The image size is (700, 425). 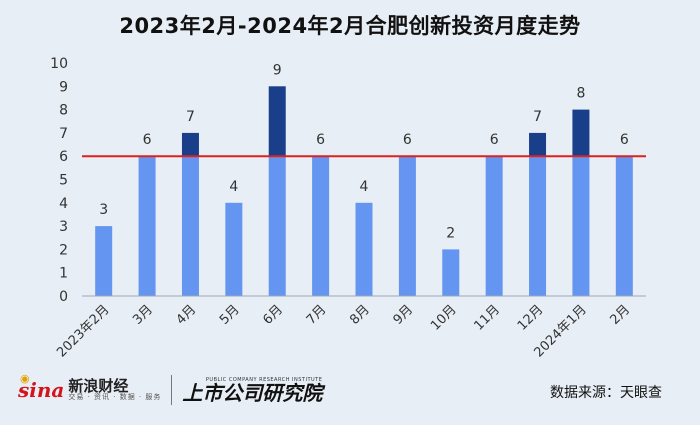 I want to click on institute-name-en: PUBLIC COMPANY RESEARCH INSTITUTE, so click(x=264, y=379).